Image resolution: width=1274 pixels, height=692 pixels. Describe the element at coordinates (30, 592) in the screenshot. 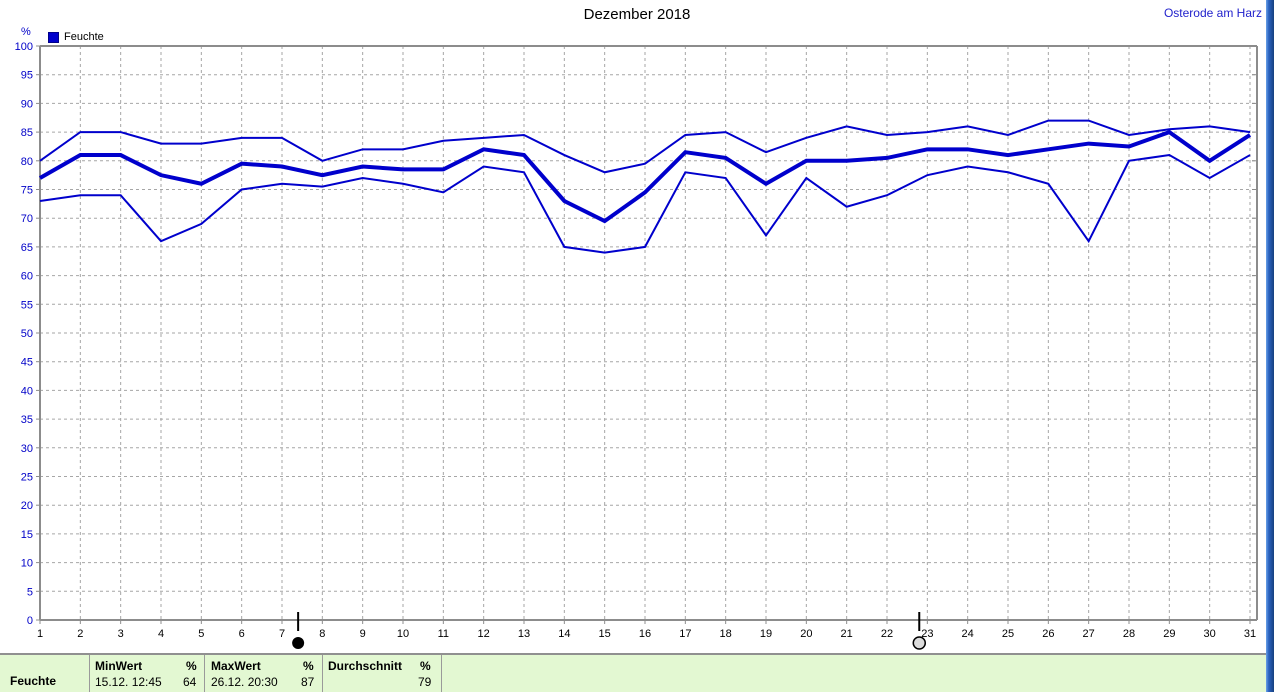

I see `y-tick-label: 5` at that location.